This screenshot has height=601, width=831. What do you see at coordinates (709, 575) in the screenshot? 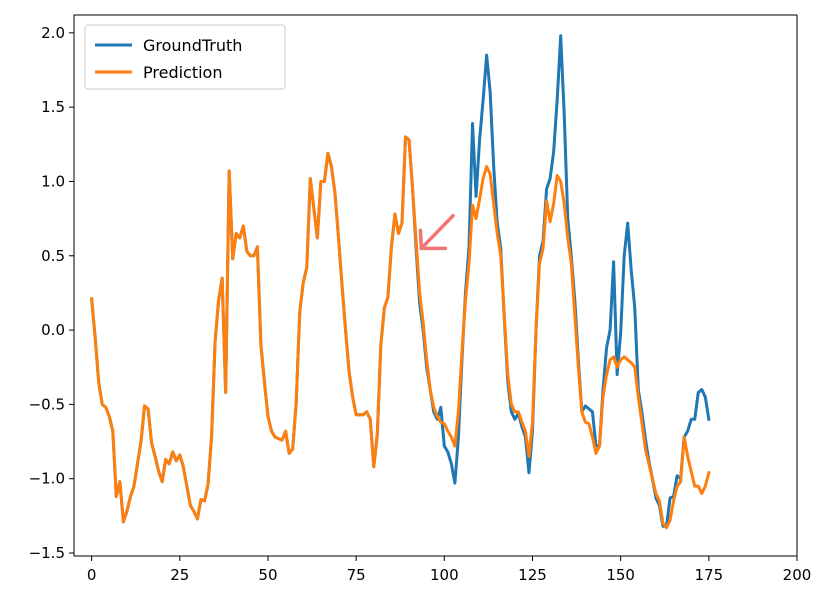
I see `x-tick-label: 175` at bounding box center [709, 575].